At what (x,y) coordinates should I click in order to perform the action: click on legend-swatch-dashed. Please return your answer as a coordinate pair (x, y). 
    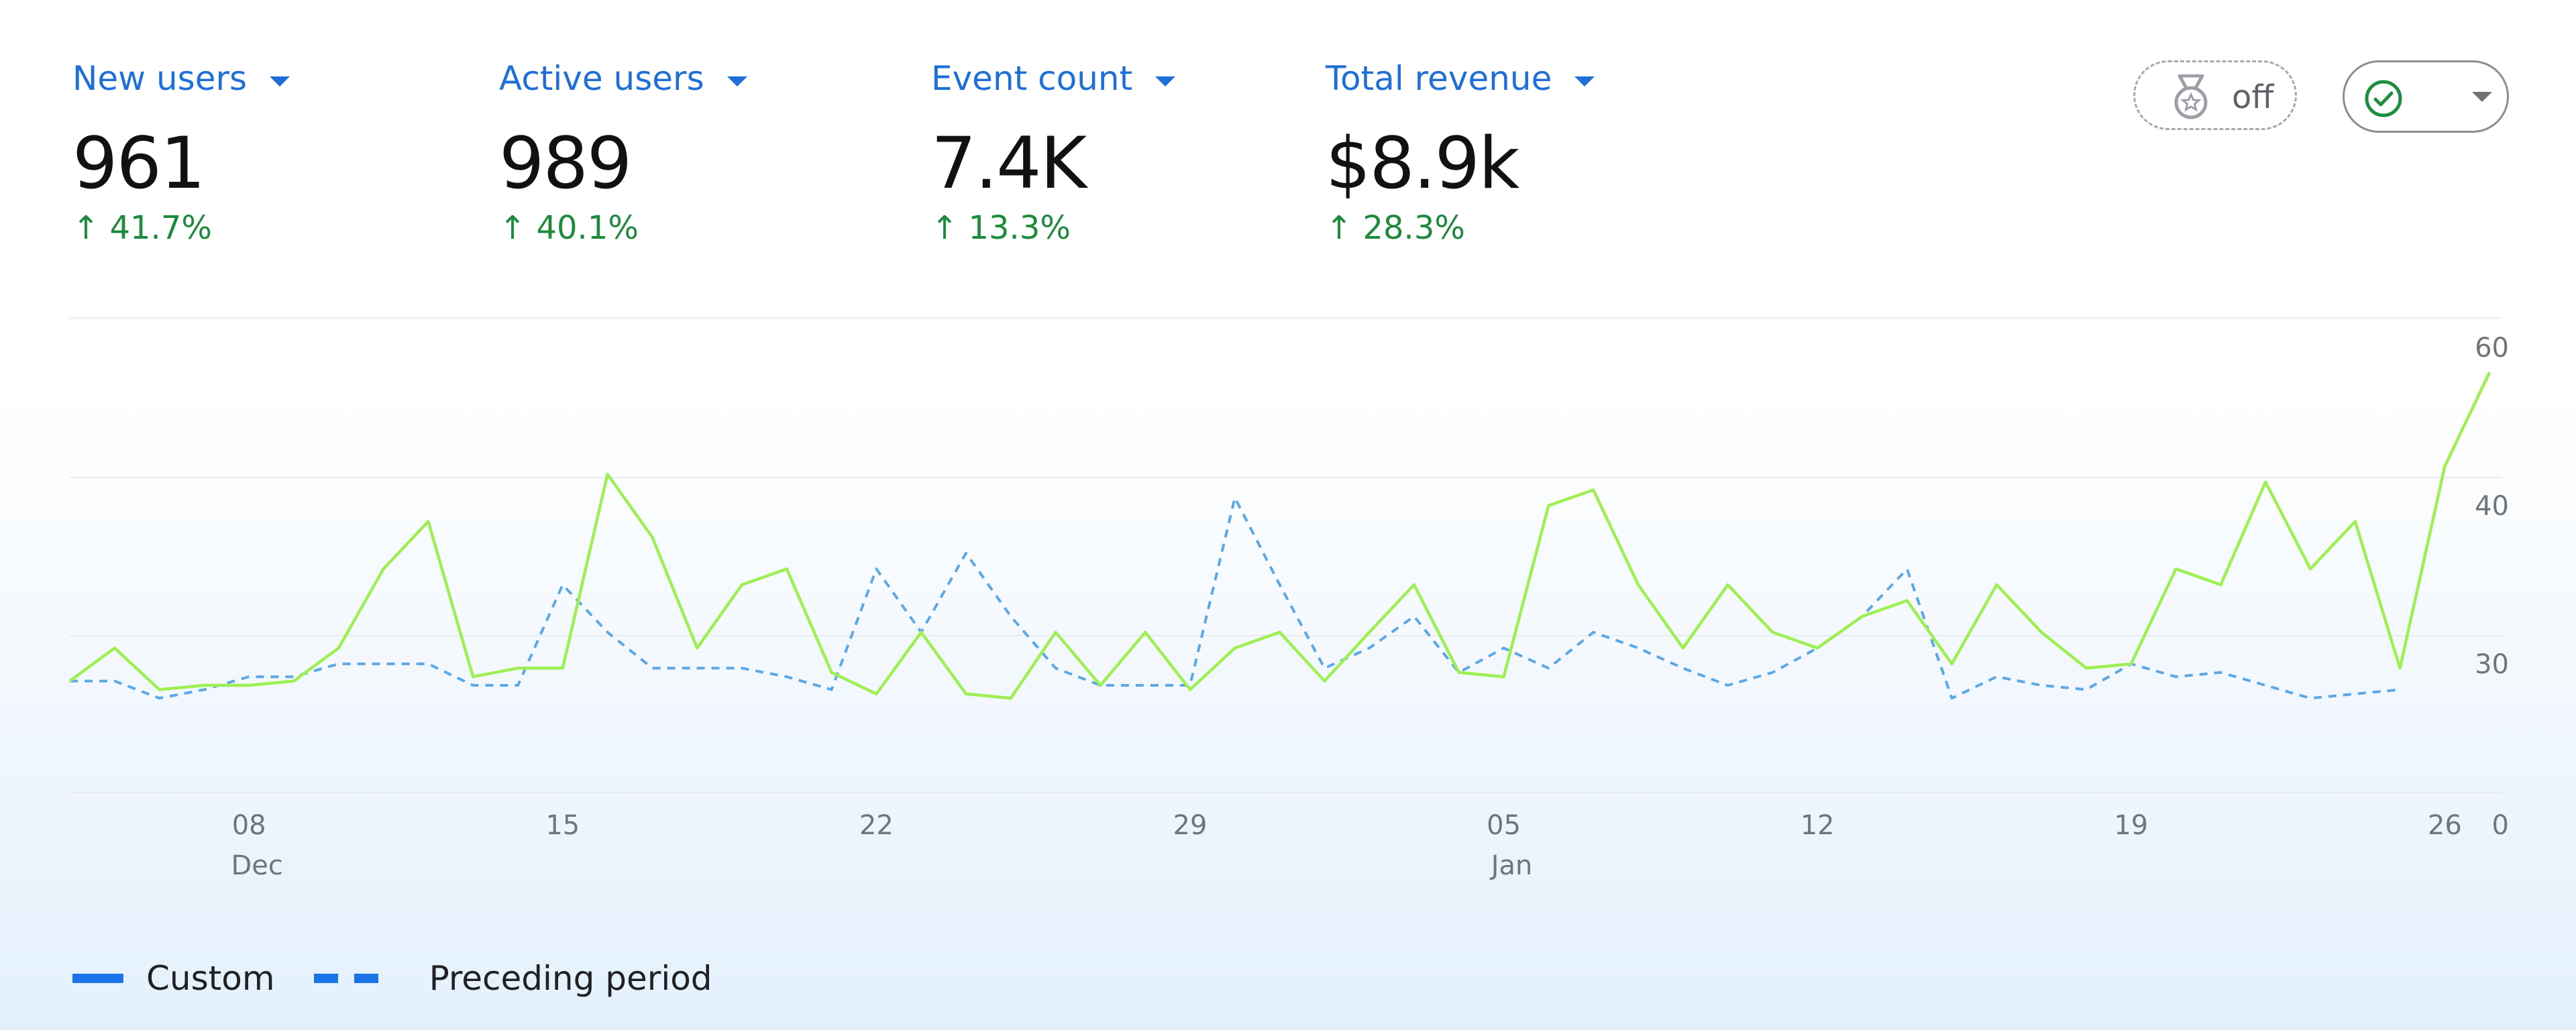
    Looking at the image, I should click on (347, 978).